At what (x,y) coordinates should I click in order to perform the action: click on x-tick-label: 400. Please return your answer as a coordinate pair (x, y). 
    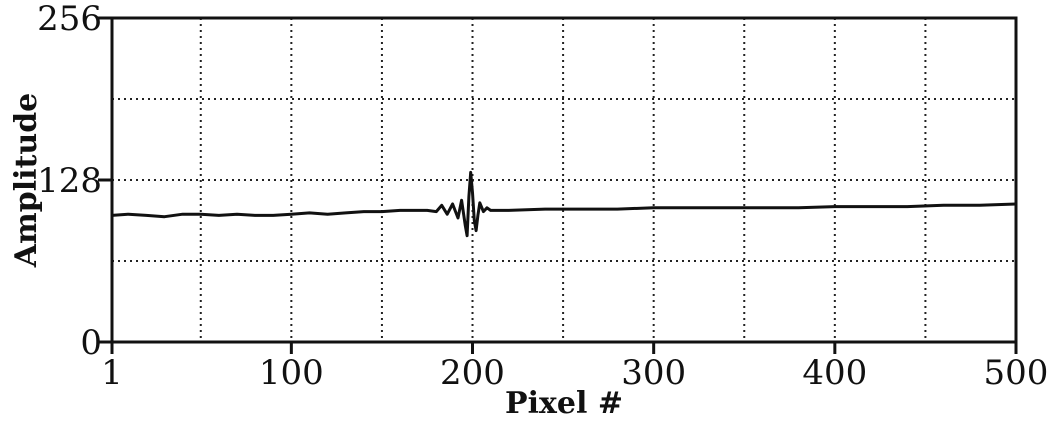
    Looking at the image, I should click on (834, 373).